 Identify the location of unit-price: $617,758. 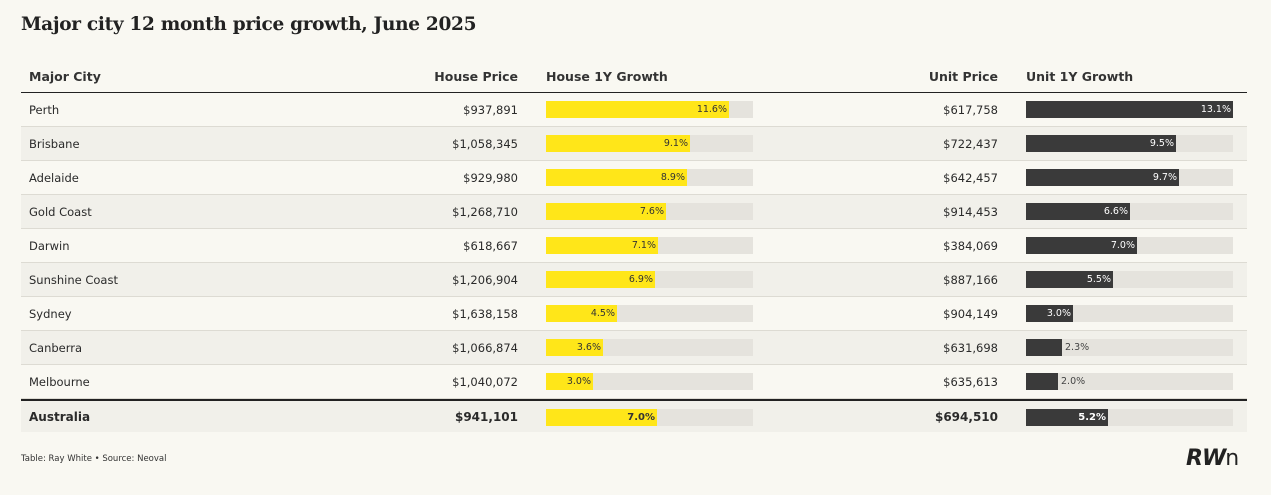
(970, 109).